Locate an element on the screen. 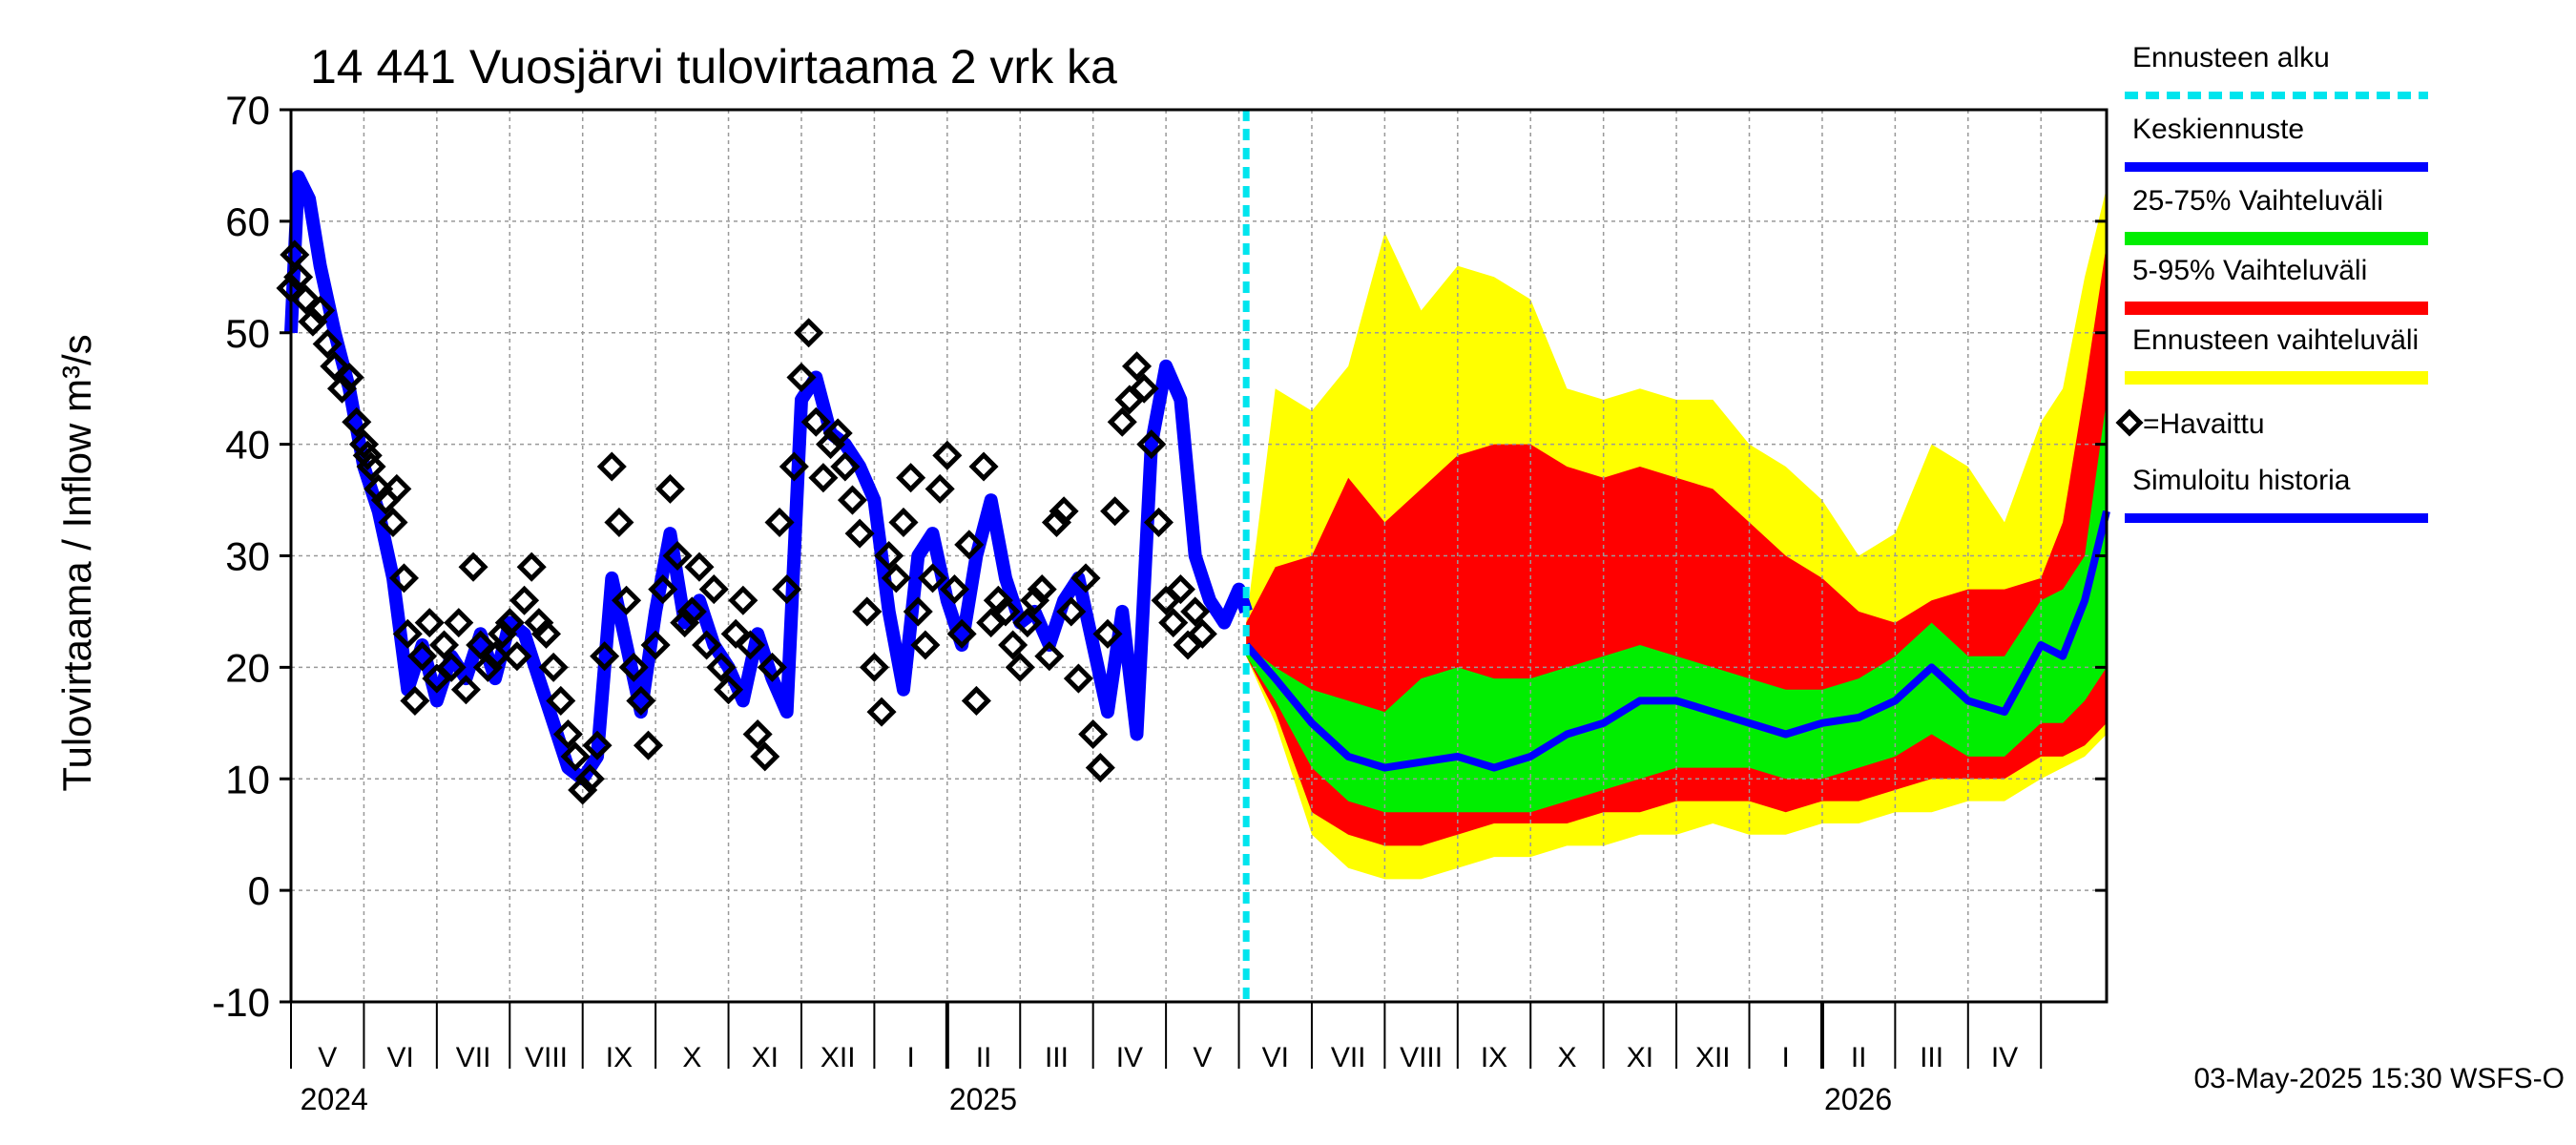 This screenshot has width=2576, height=1145. x-month-label: XII is located at coordinates (1713, 1057).